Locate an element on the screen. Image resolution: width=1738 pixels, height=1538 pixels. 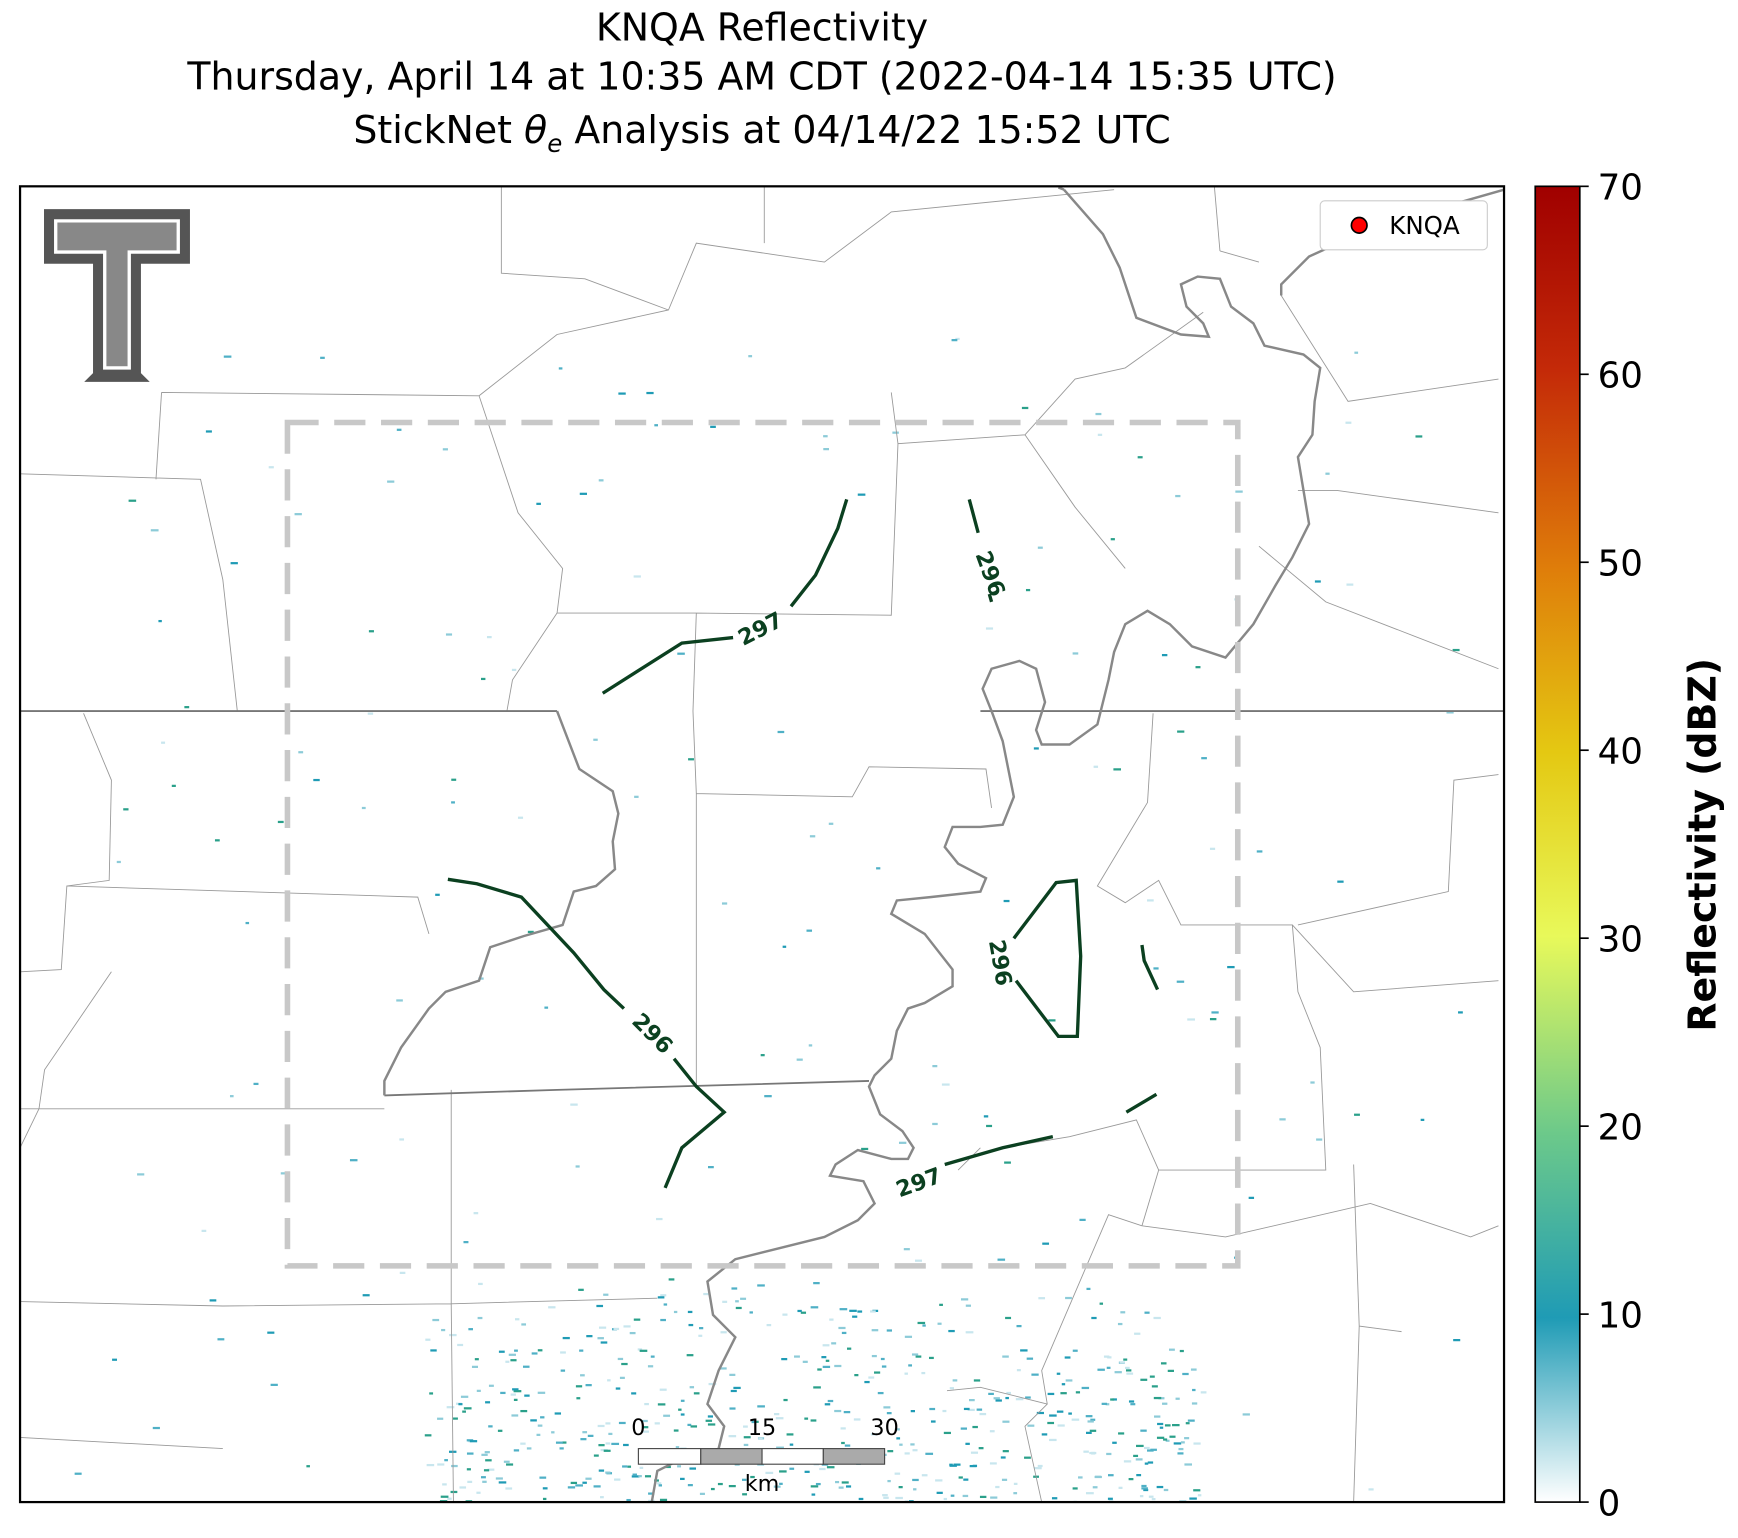
legend: KNQA is located at coordinates (1403, 225).